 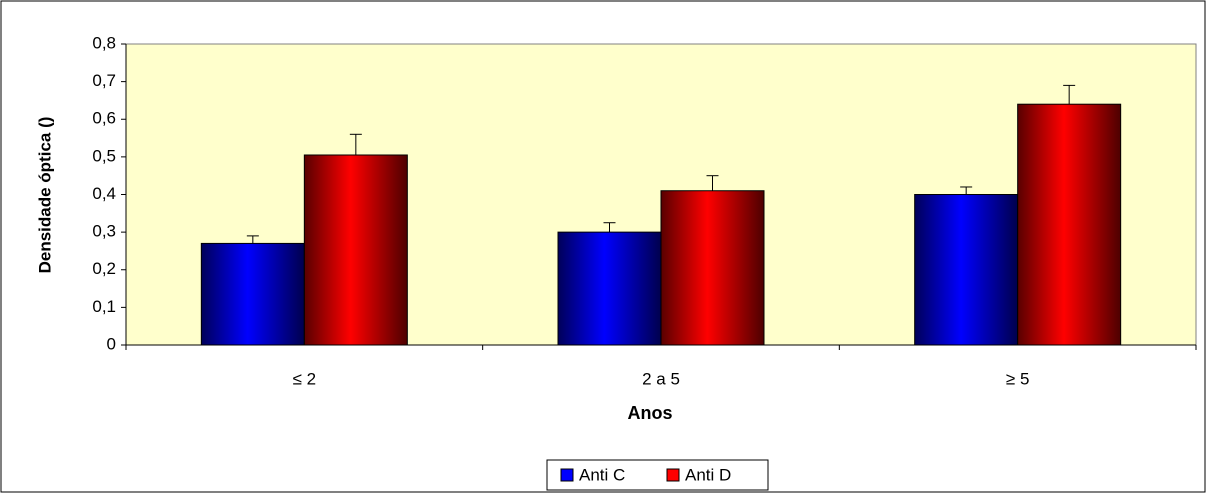 What do you see at coordinates (104, 306) in the screenshot?
I see `y-tick-label: 0,1` at bounding box center [104, 306].